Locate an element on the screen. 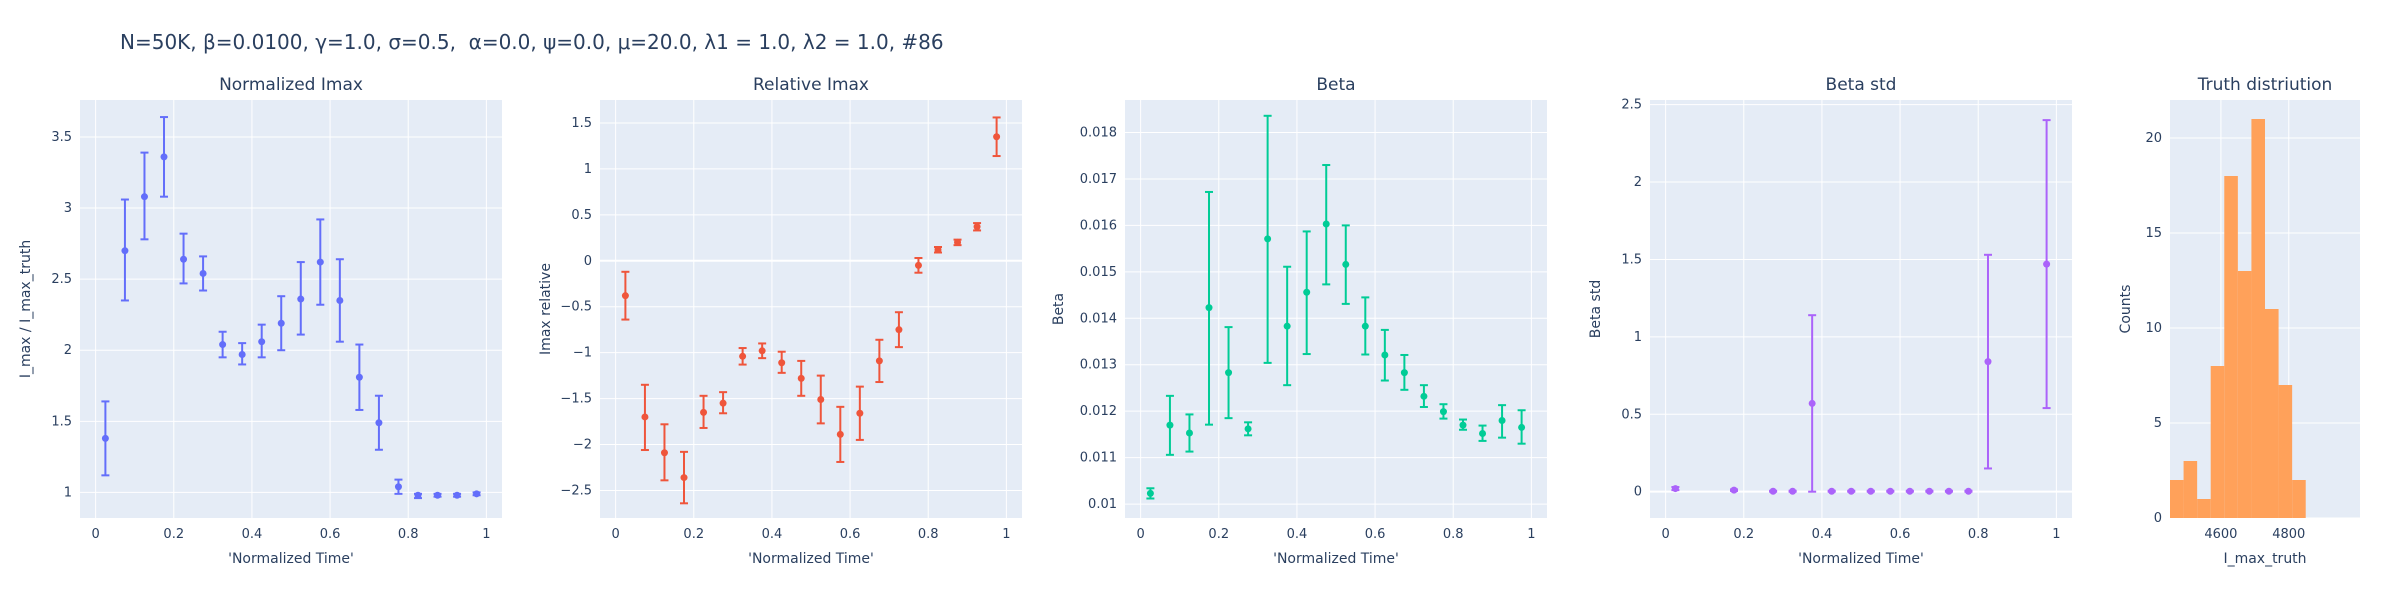  subplot-title: Beta std is located at coordinates (1861, 85).